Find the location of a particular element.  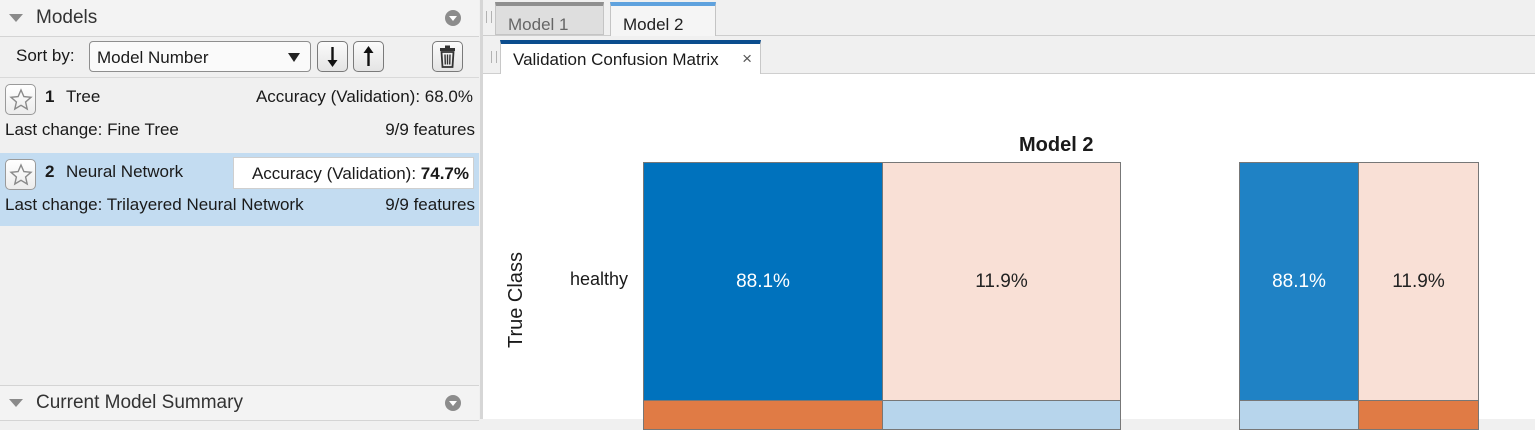

model-number: 1 is located at coordinates (49, 97).